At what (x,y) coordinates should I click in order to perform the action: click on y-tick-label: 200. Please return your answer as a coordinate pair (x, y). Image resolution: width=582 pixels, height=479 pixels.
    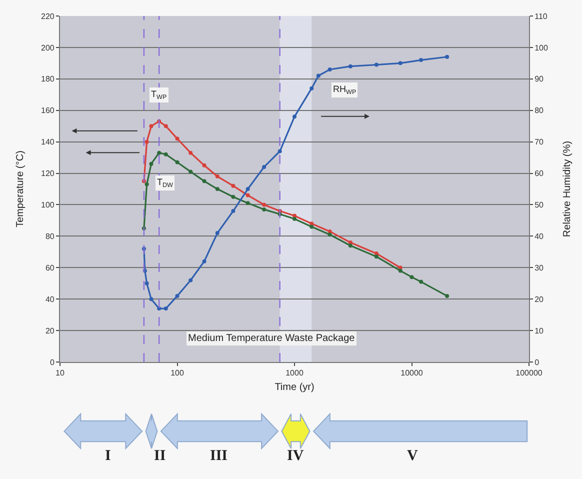
    Looking at the image, I should click on (48, 47).